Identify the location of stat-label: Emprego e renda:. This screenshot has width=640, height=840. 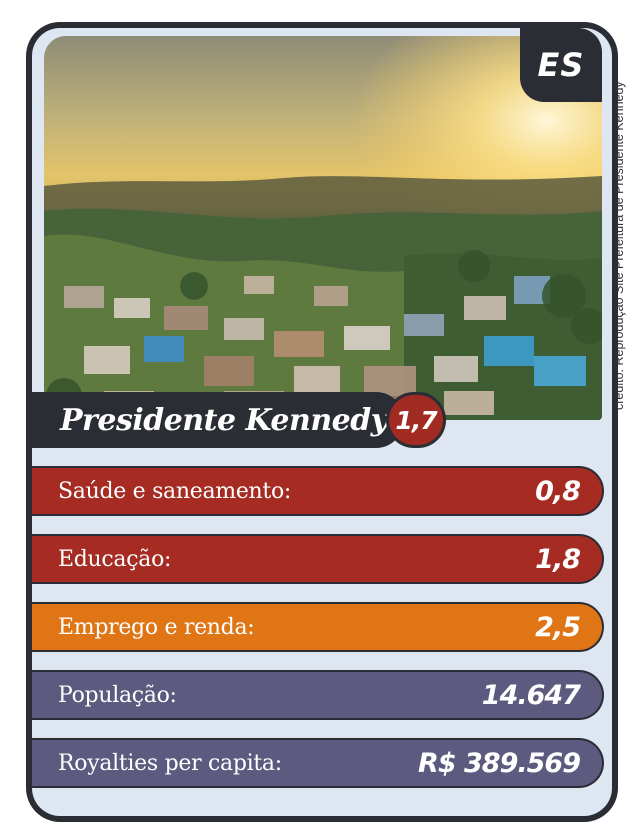
(156, 627).